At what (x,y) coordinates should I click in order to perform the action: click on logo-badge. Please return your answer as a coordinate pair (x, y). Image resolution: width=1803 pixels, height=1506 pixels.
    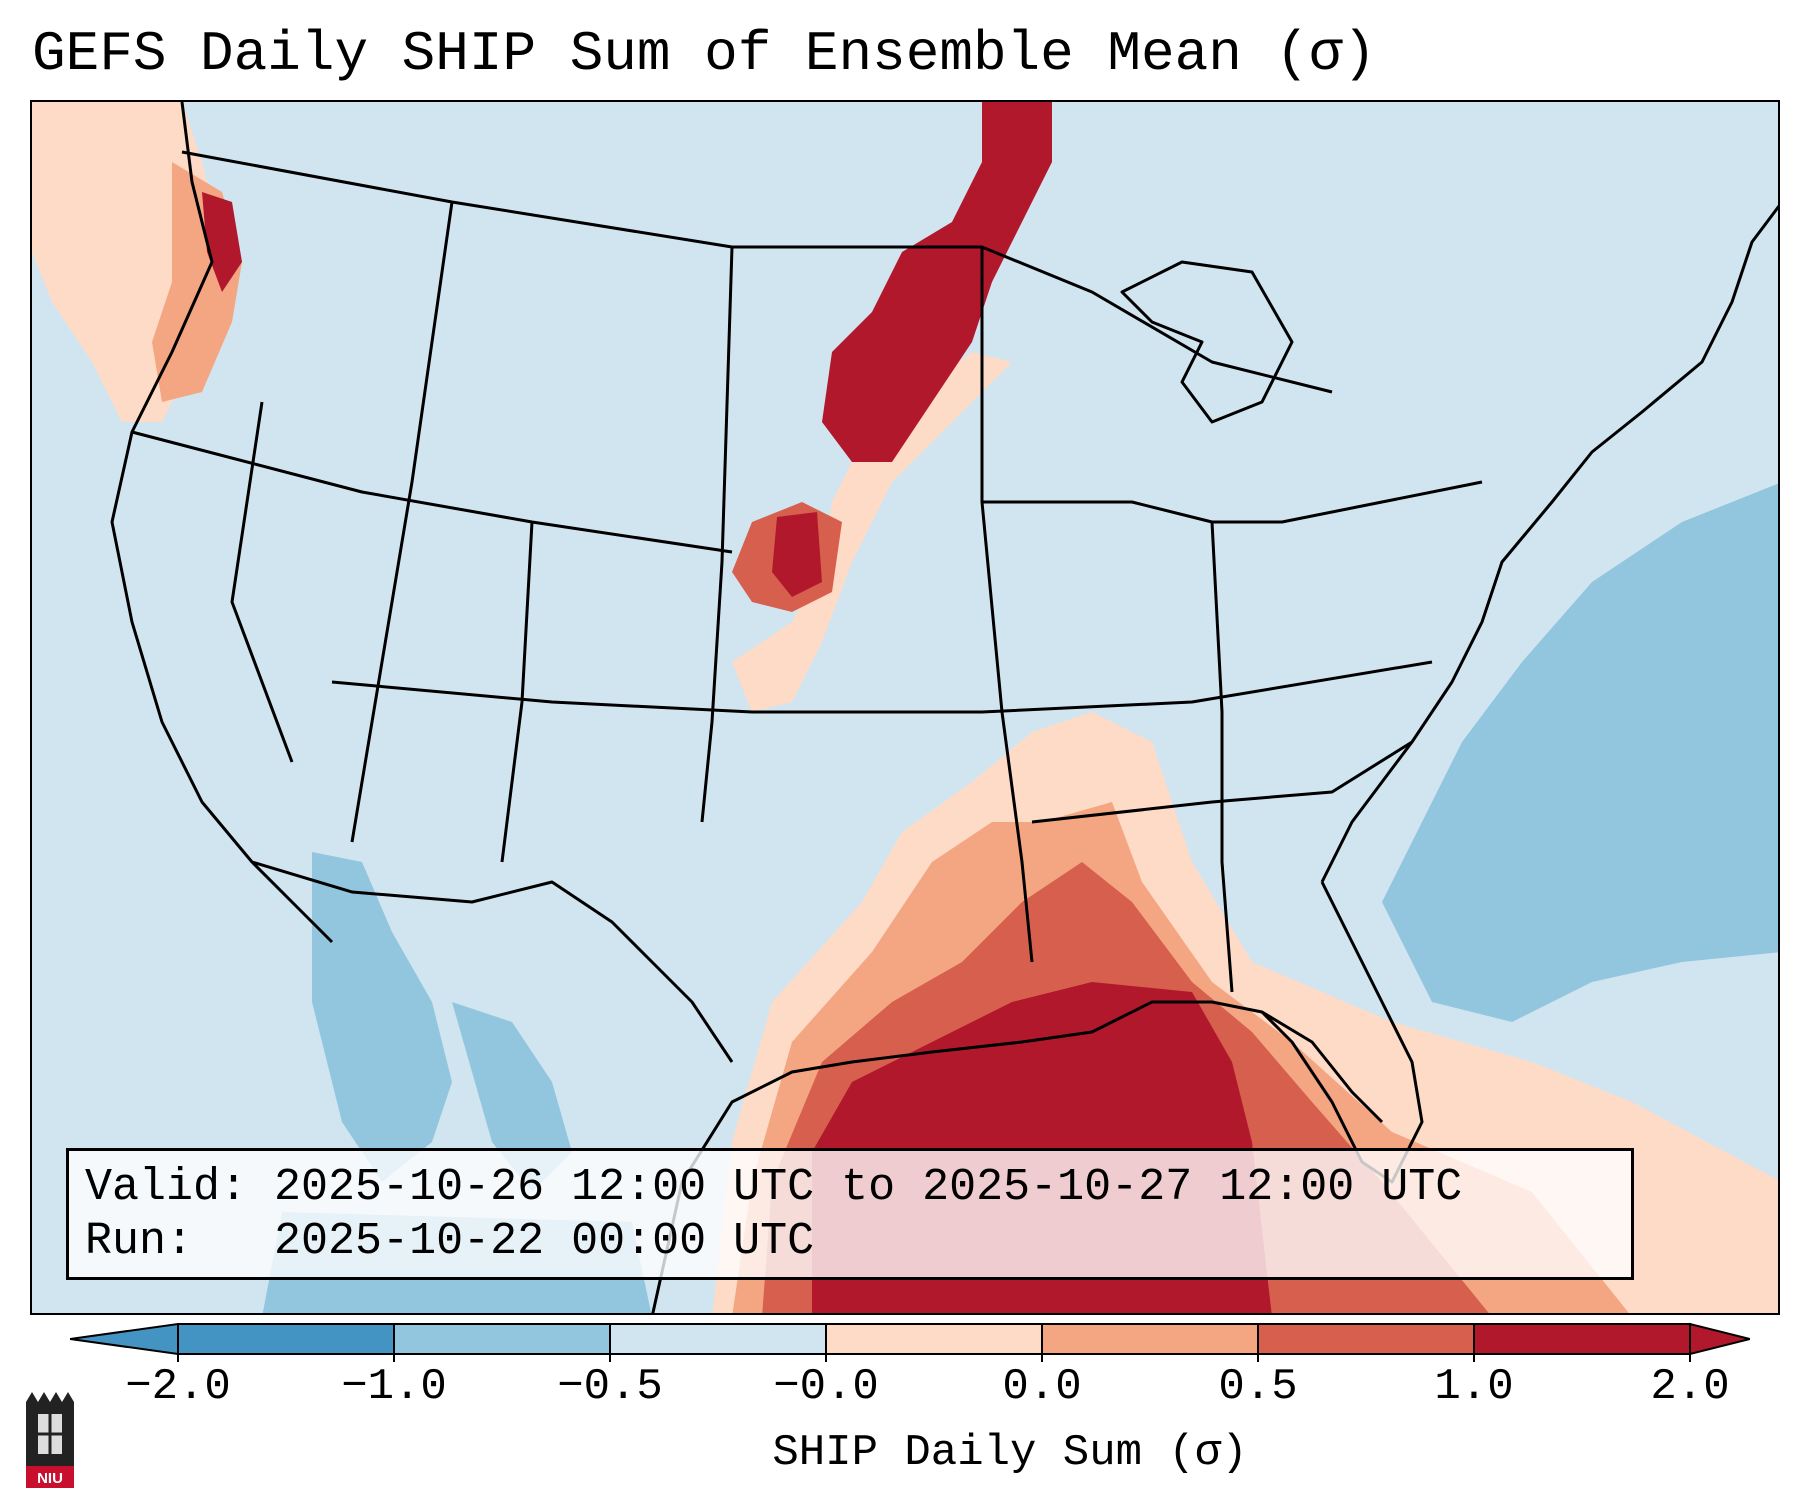
    Looking at the image, I should click on (50, 1477).